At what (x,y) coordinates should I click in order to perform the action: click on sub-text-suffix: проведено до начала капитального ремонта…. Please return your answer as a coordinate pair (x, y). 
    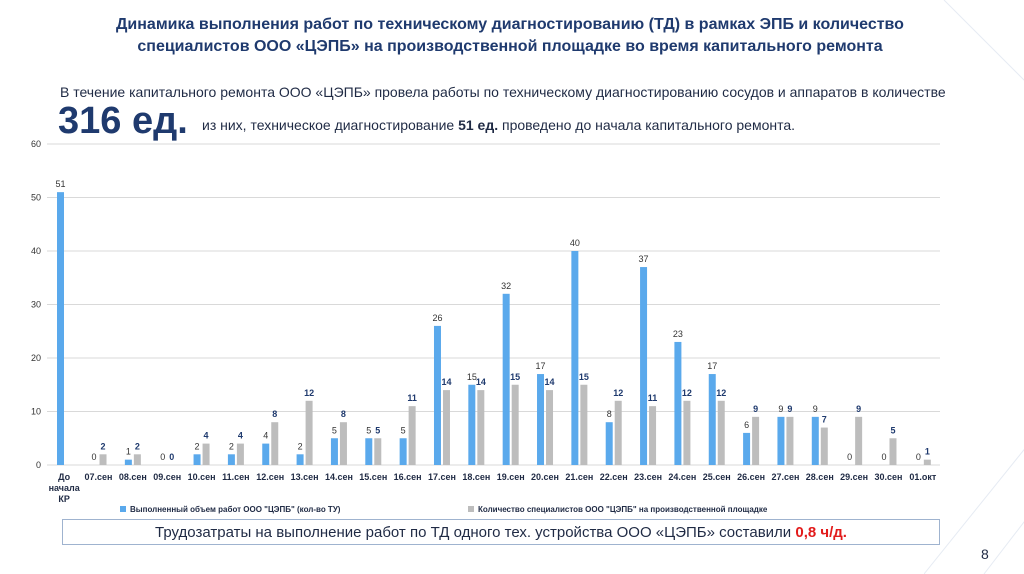
    Looking at the image, I should click on (647, 125).